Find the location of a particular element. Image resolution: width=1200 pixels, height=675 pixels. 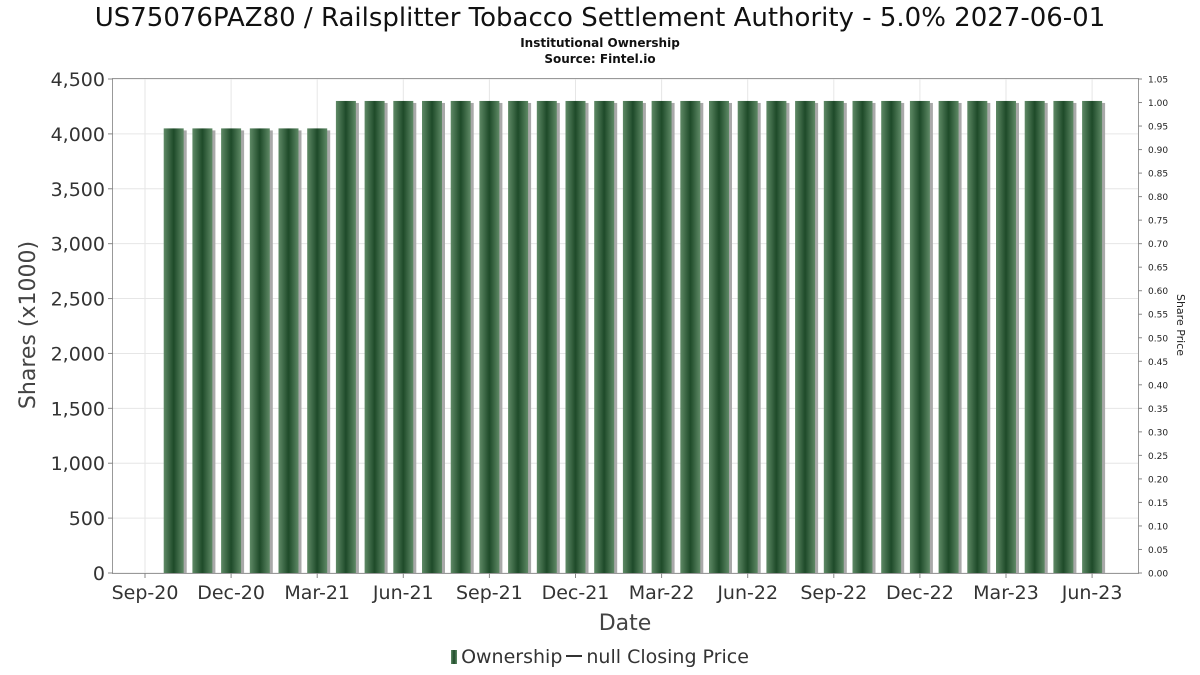

x-axis-label: Date is located at coordinates (625, 623).